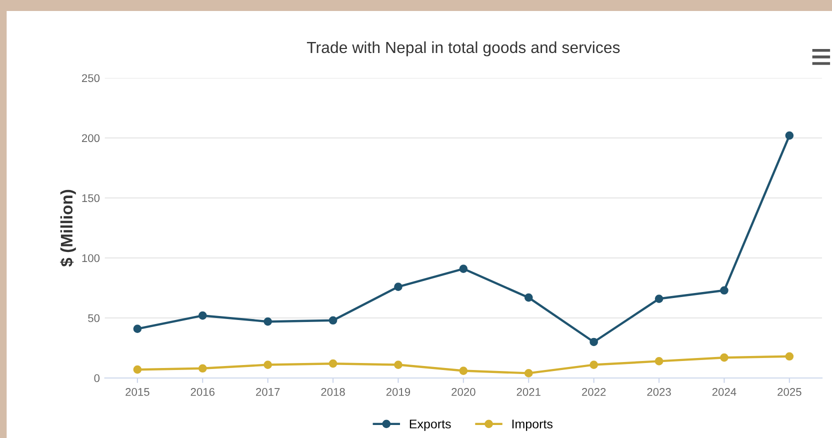 The image size is (832, 438). Describe the element at coordinates (532, 425) in the screenshot. I see `legend-label: Imports` at that location.